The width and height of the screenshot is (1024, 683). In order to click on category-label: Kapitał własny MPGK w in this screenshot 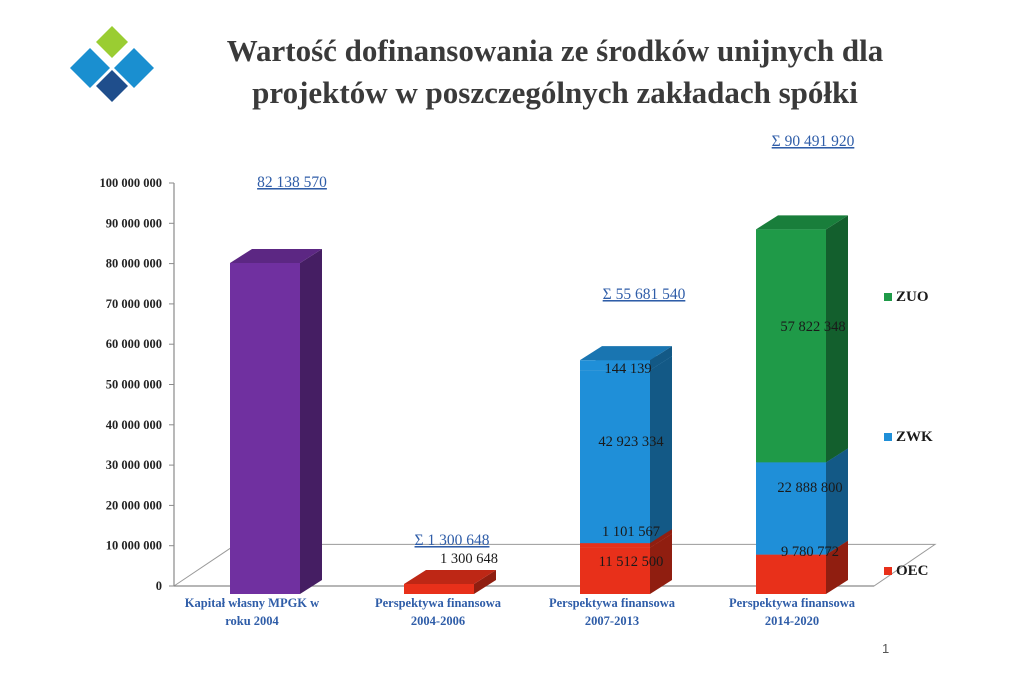, I will do `click(252, 603)`.